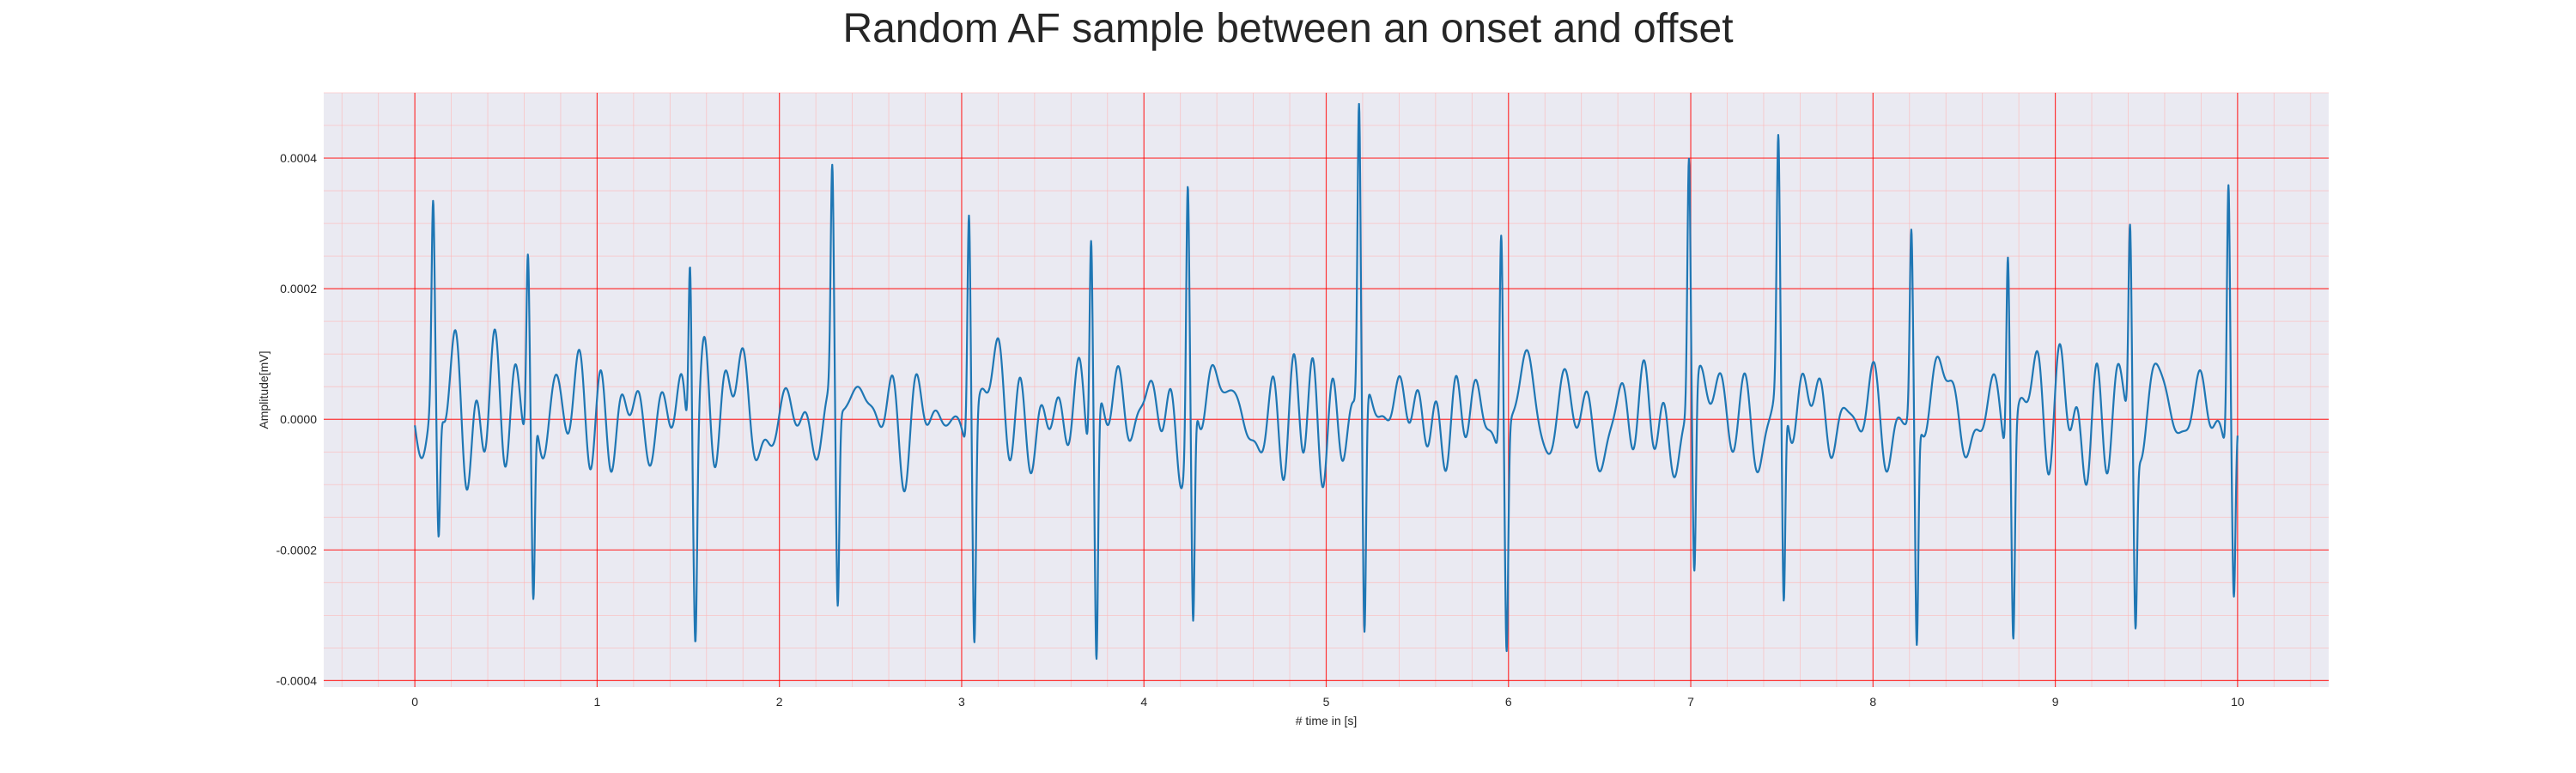  What do you see at coordinates (298, 158) in the screenshot?
I see `y-tick-label: 0.0004` at bounding box center [298, 158].